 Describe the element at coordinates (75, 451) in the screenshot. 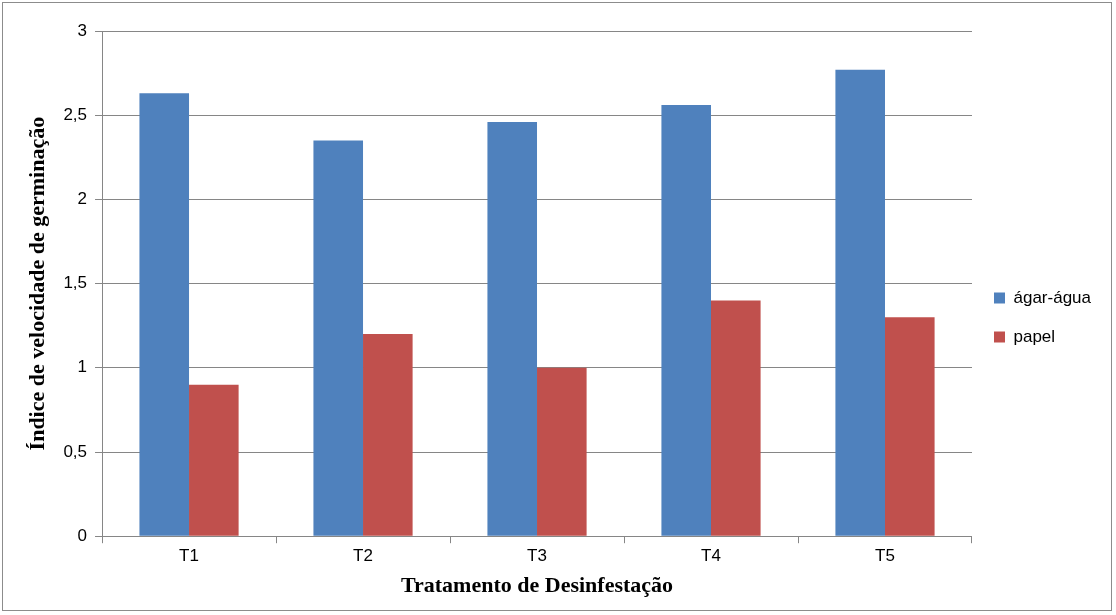

I see `y-tick-label: 0,5` at that location.